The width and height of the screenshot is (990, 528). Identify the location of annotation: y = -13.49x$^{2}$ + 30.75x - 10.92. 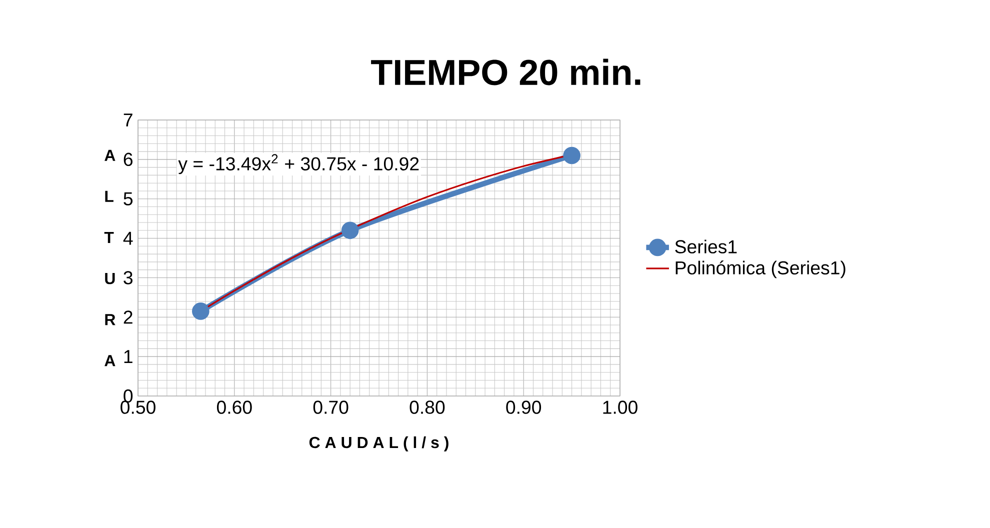
(298, 164).